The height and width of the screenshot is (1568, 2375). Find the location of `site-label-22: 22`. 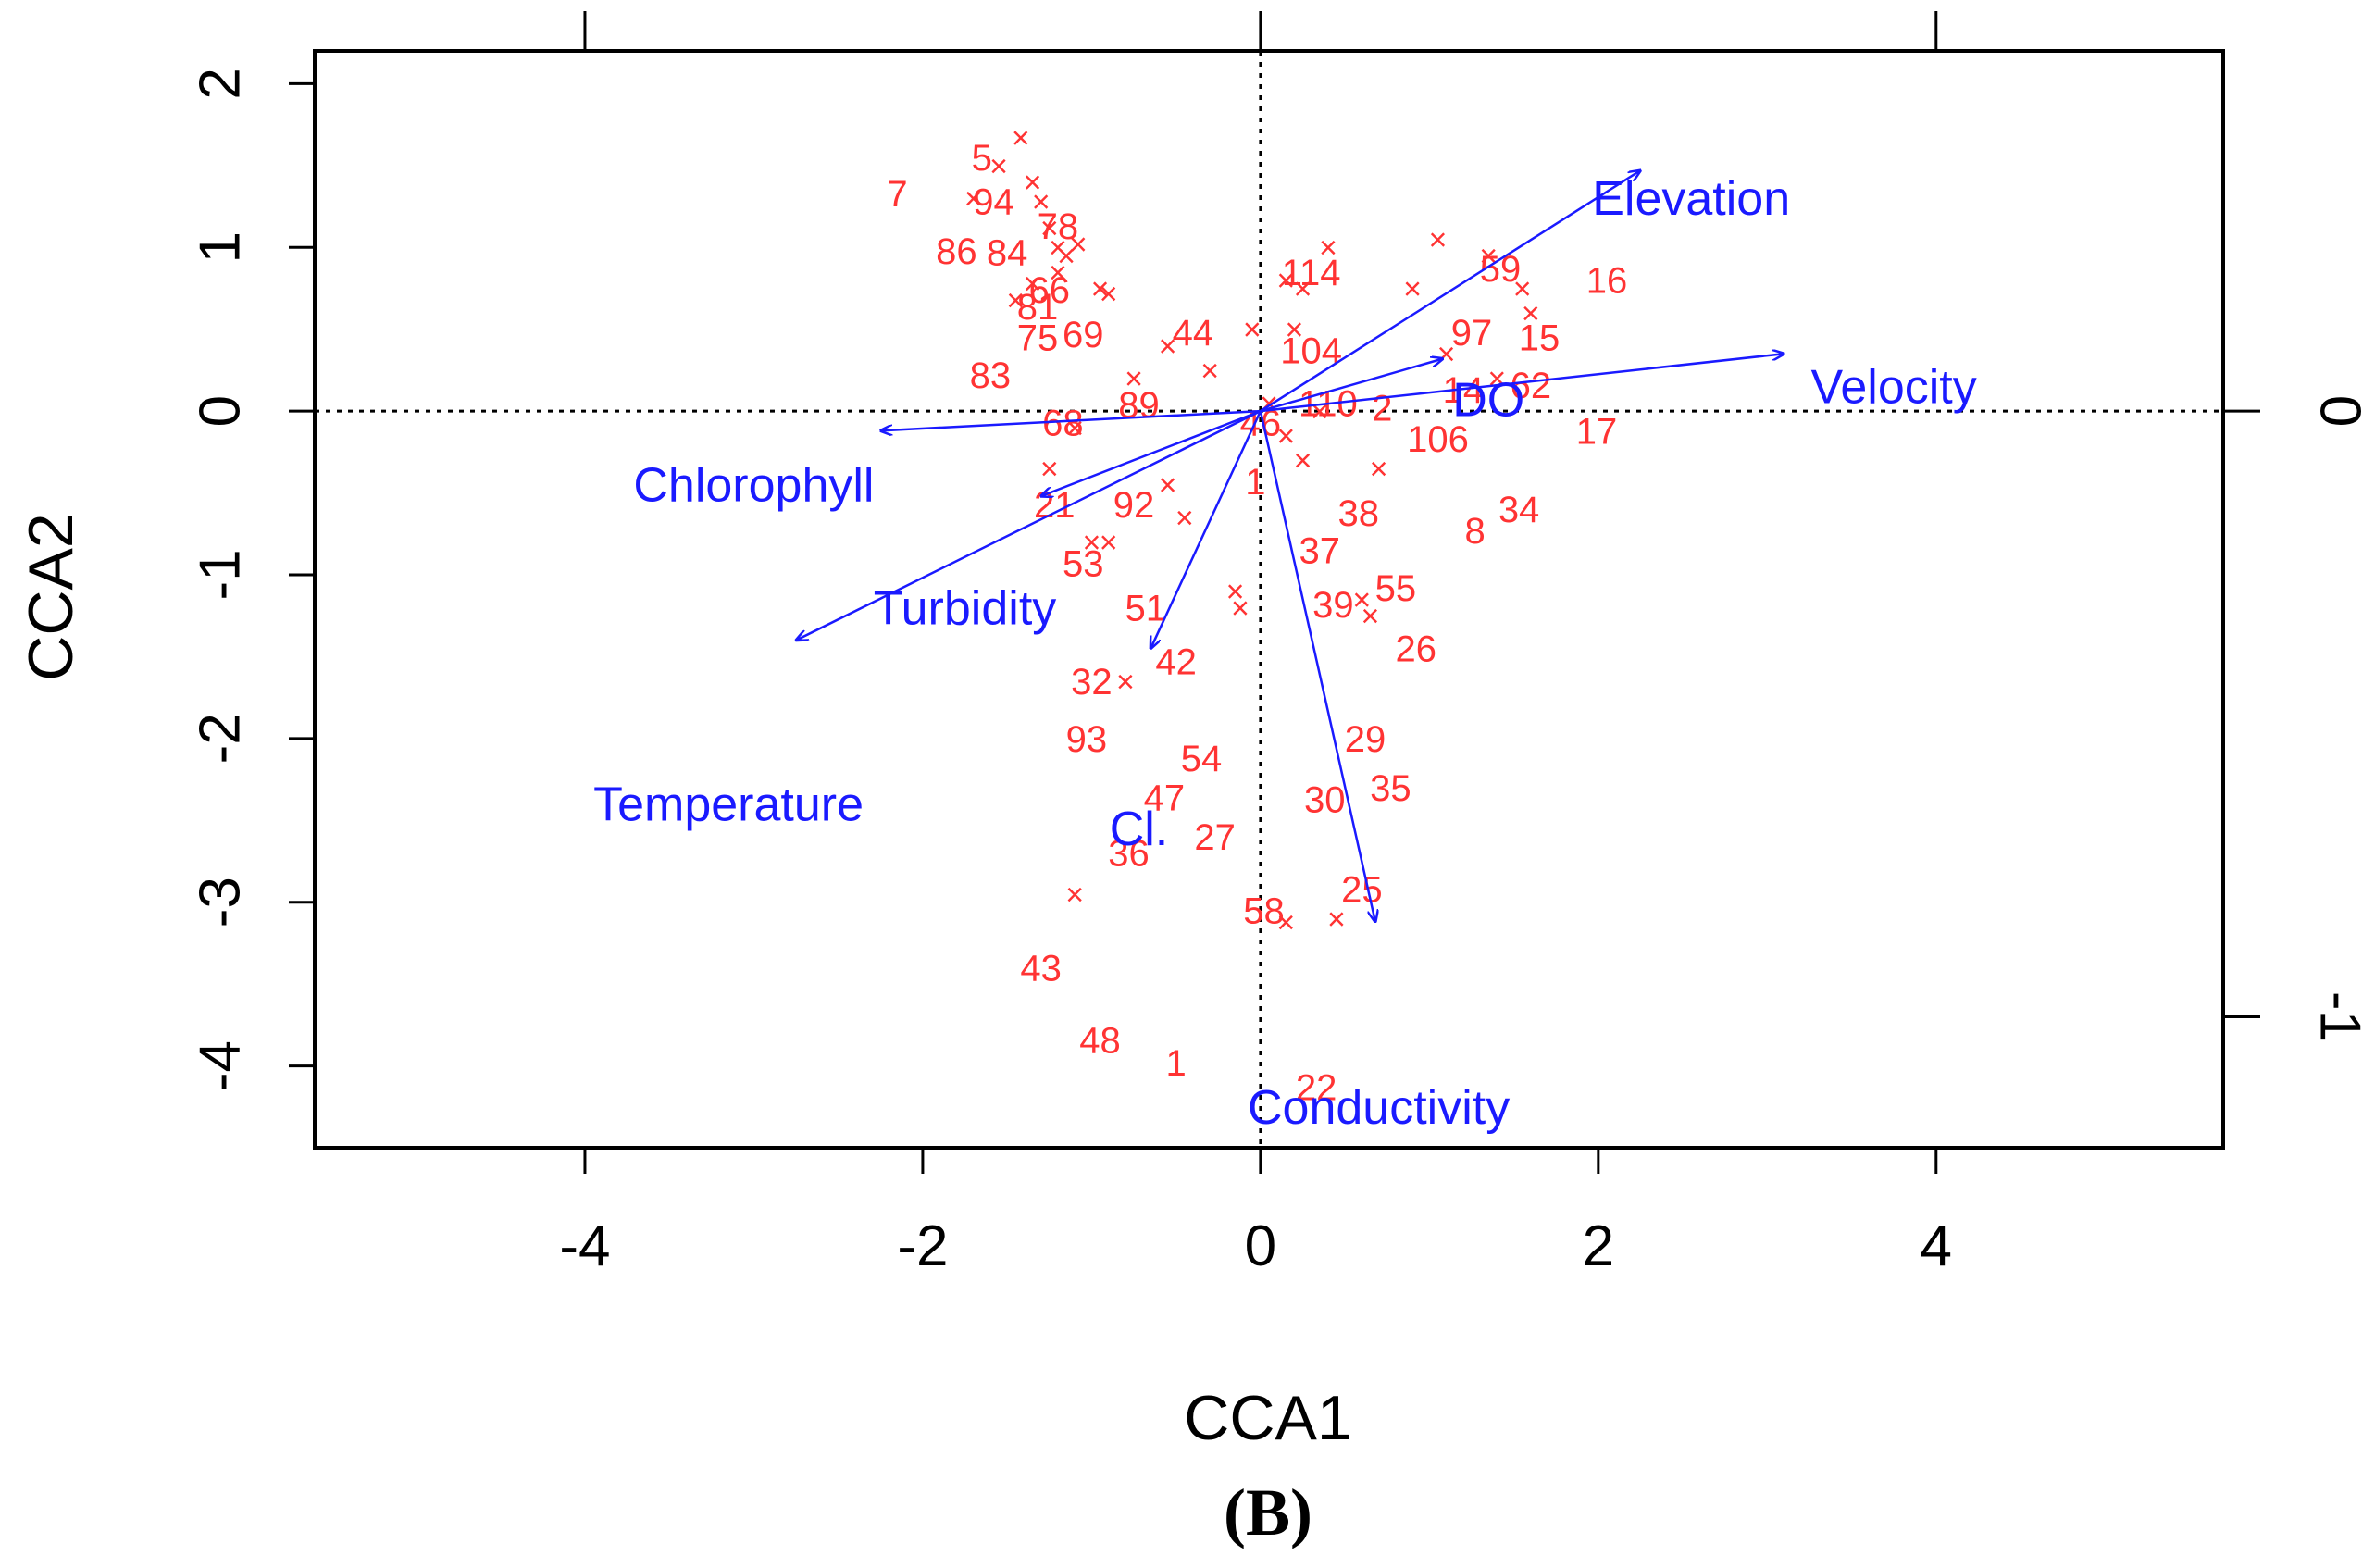

site-label-22: 22 is located at coordinates (1316, 1088).